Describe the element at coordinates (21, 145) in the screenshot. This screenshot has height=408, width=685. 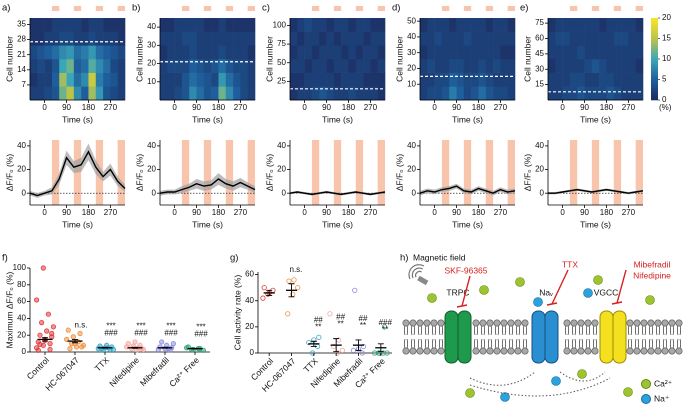
I see `y-tick-label: 40` at that location.